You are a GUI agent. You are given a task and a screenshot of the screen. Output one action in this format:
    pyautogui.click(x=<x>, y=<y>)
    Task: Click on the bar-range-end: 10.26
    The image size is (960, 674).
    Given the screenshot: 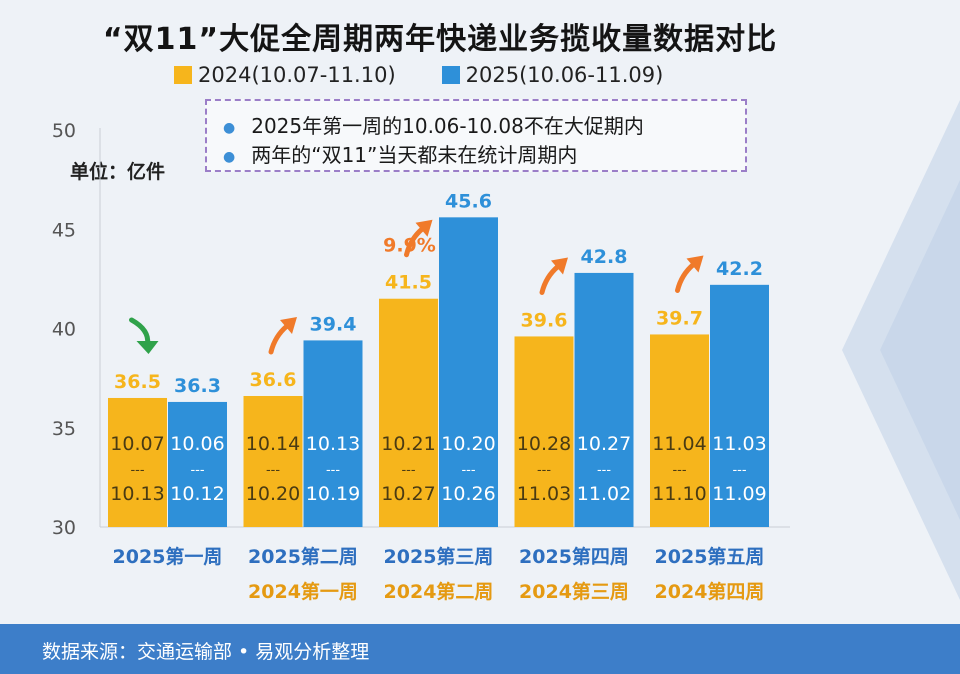 What is the action you would take?
    pyautogui.click(x=468, y=494)
    